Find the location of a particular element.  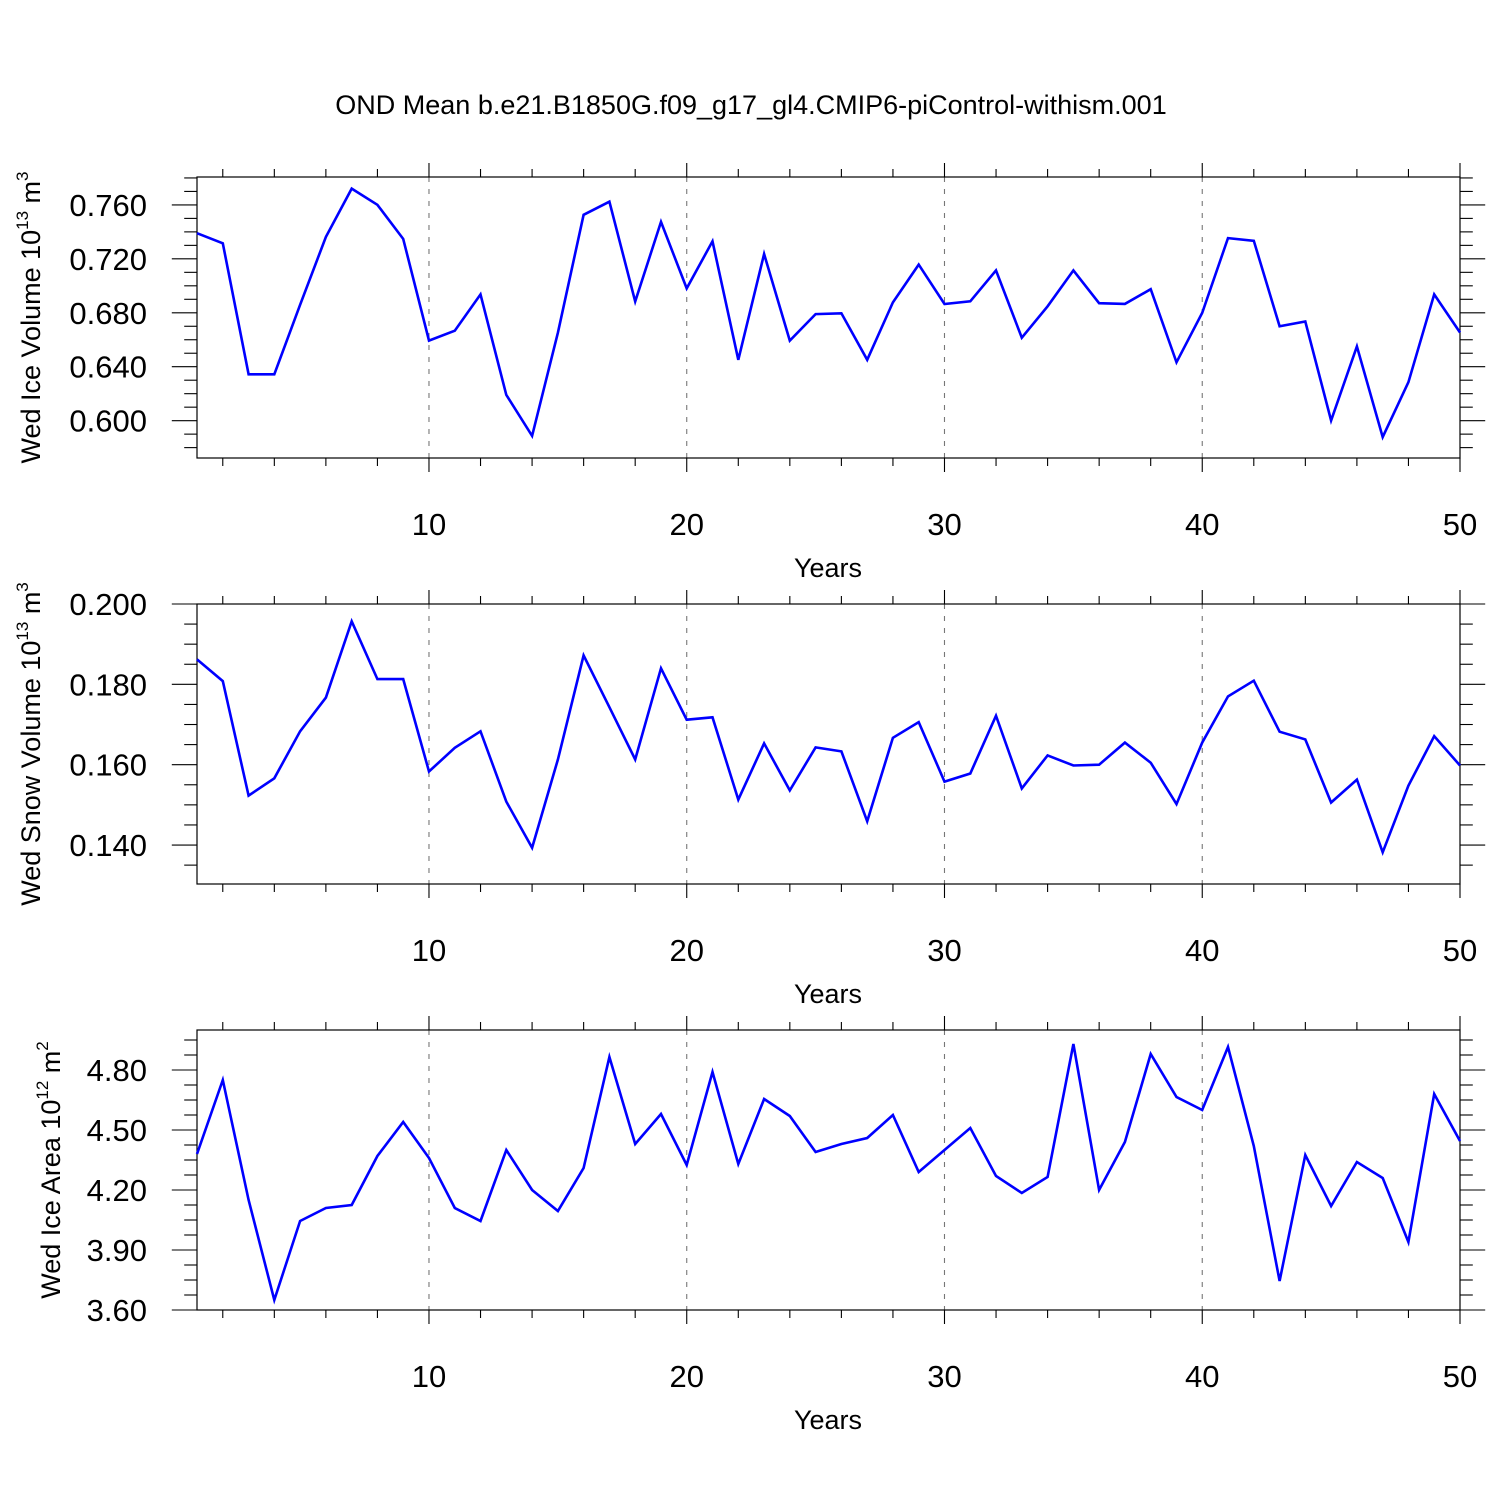

y-tick-label: 0.160 is located at coordinates (108, 765).